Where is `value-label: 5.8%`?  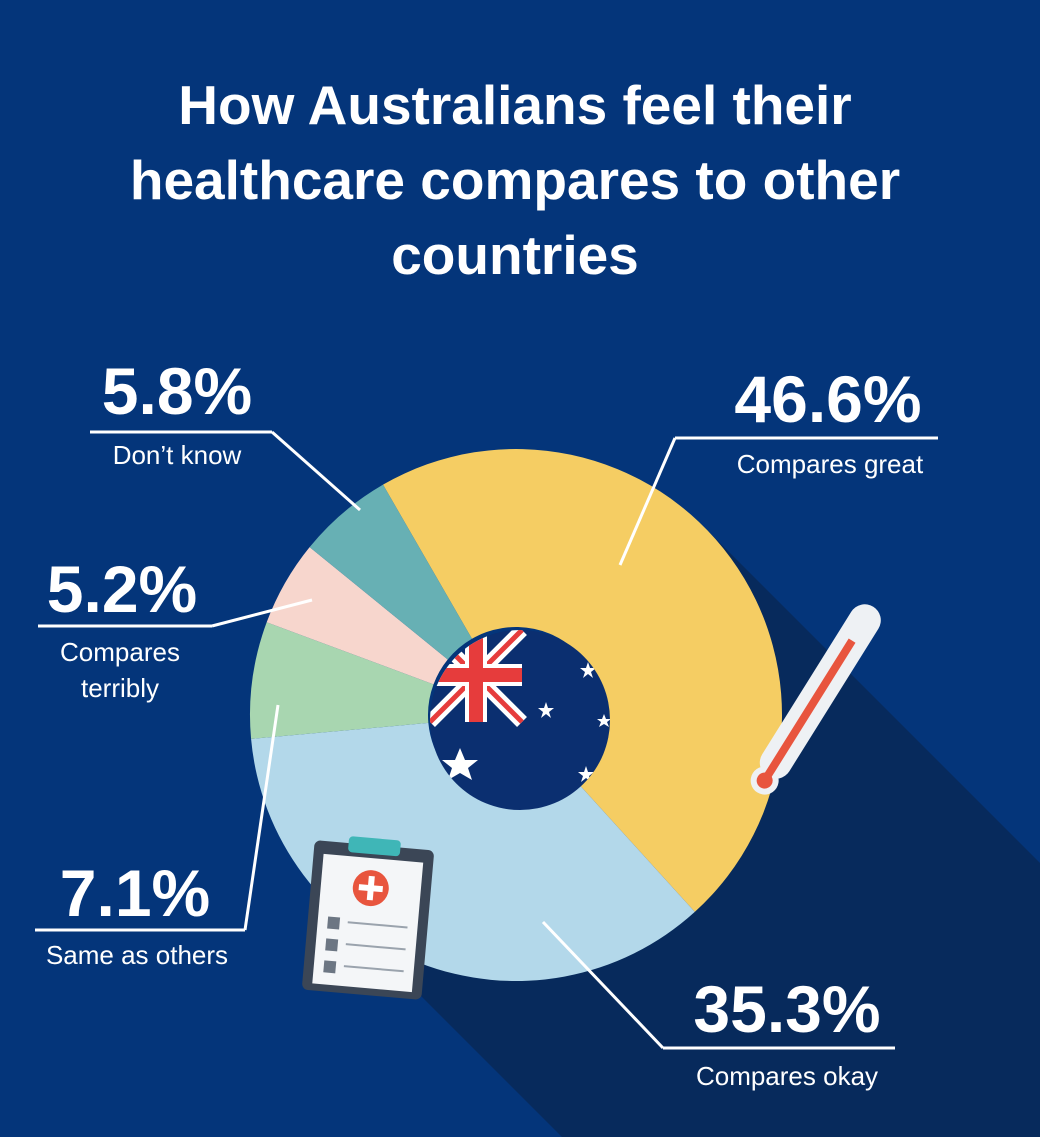 value-label: 5.8% is located at coordinates (177, 391).